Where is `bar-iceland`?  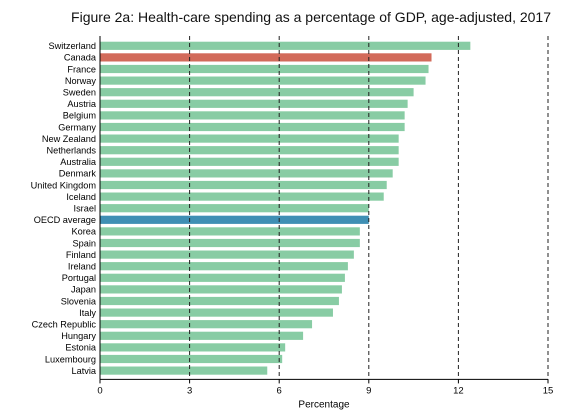 bar-iceland is located at coordinates (242, 196).